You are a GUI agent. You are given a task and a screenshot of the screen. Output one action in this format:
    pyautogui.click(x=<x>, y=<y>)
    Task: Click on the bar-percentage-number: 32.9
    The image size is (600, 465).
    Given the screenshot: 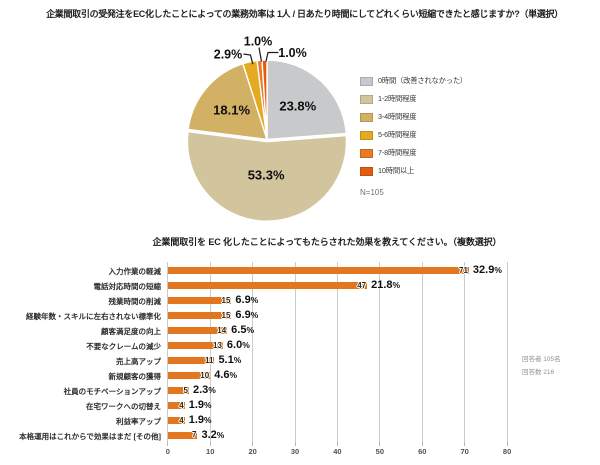 What is the action you would take?
    pyautogui.click(x=483, y=270)
    